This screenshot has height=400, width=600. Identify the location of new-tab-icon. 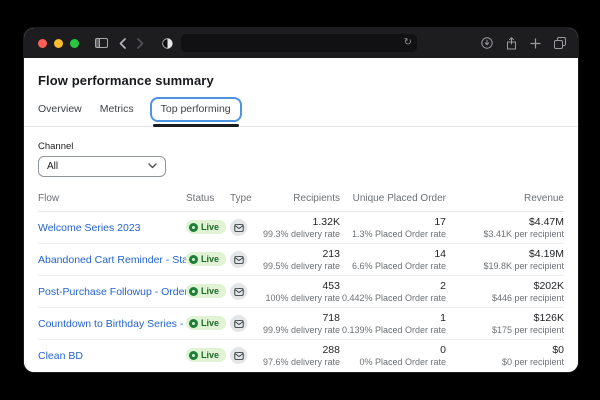
(535, 43).